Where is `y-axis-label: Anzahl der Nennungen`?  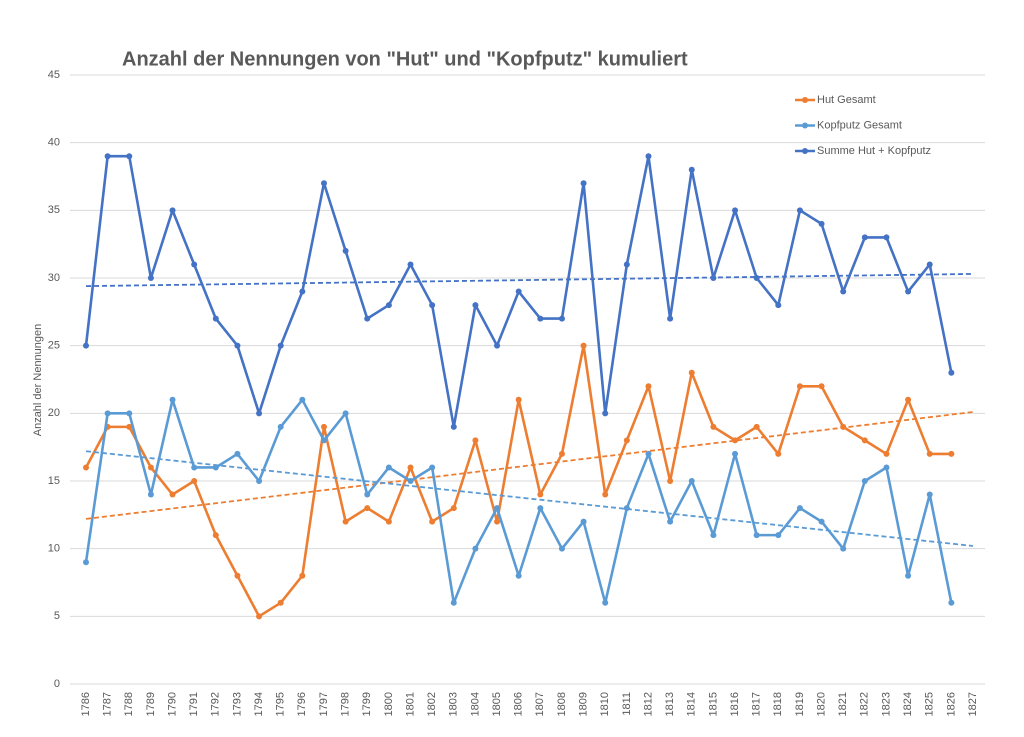
y-axis-label: Anzahl der Nennungen is located at coordinates (38, 380).